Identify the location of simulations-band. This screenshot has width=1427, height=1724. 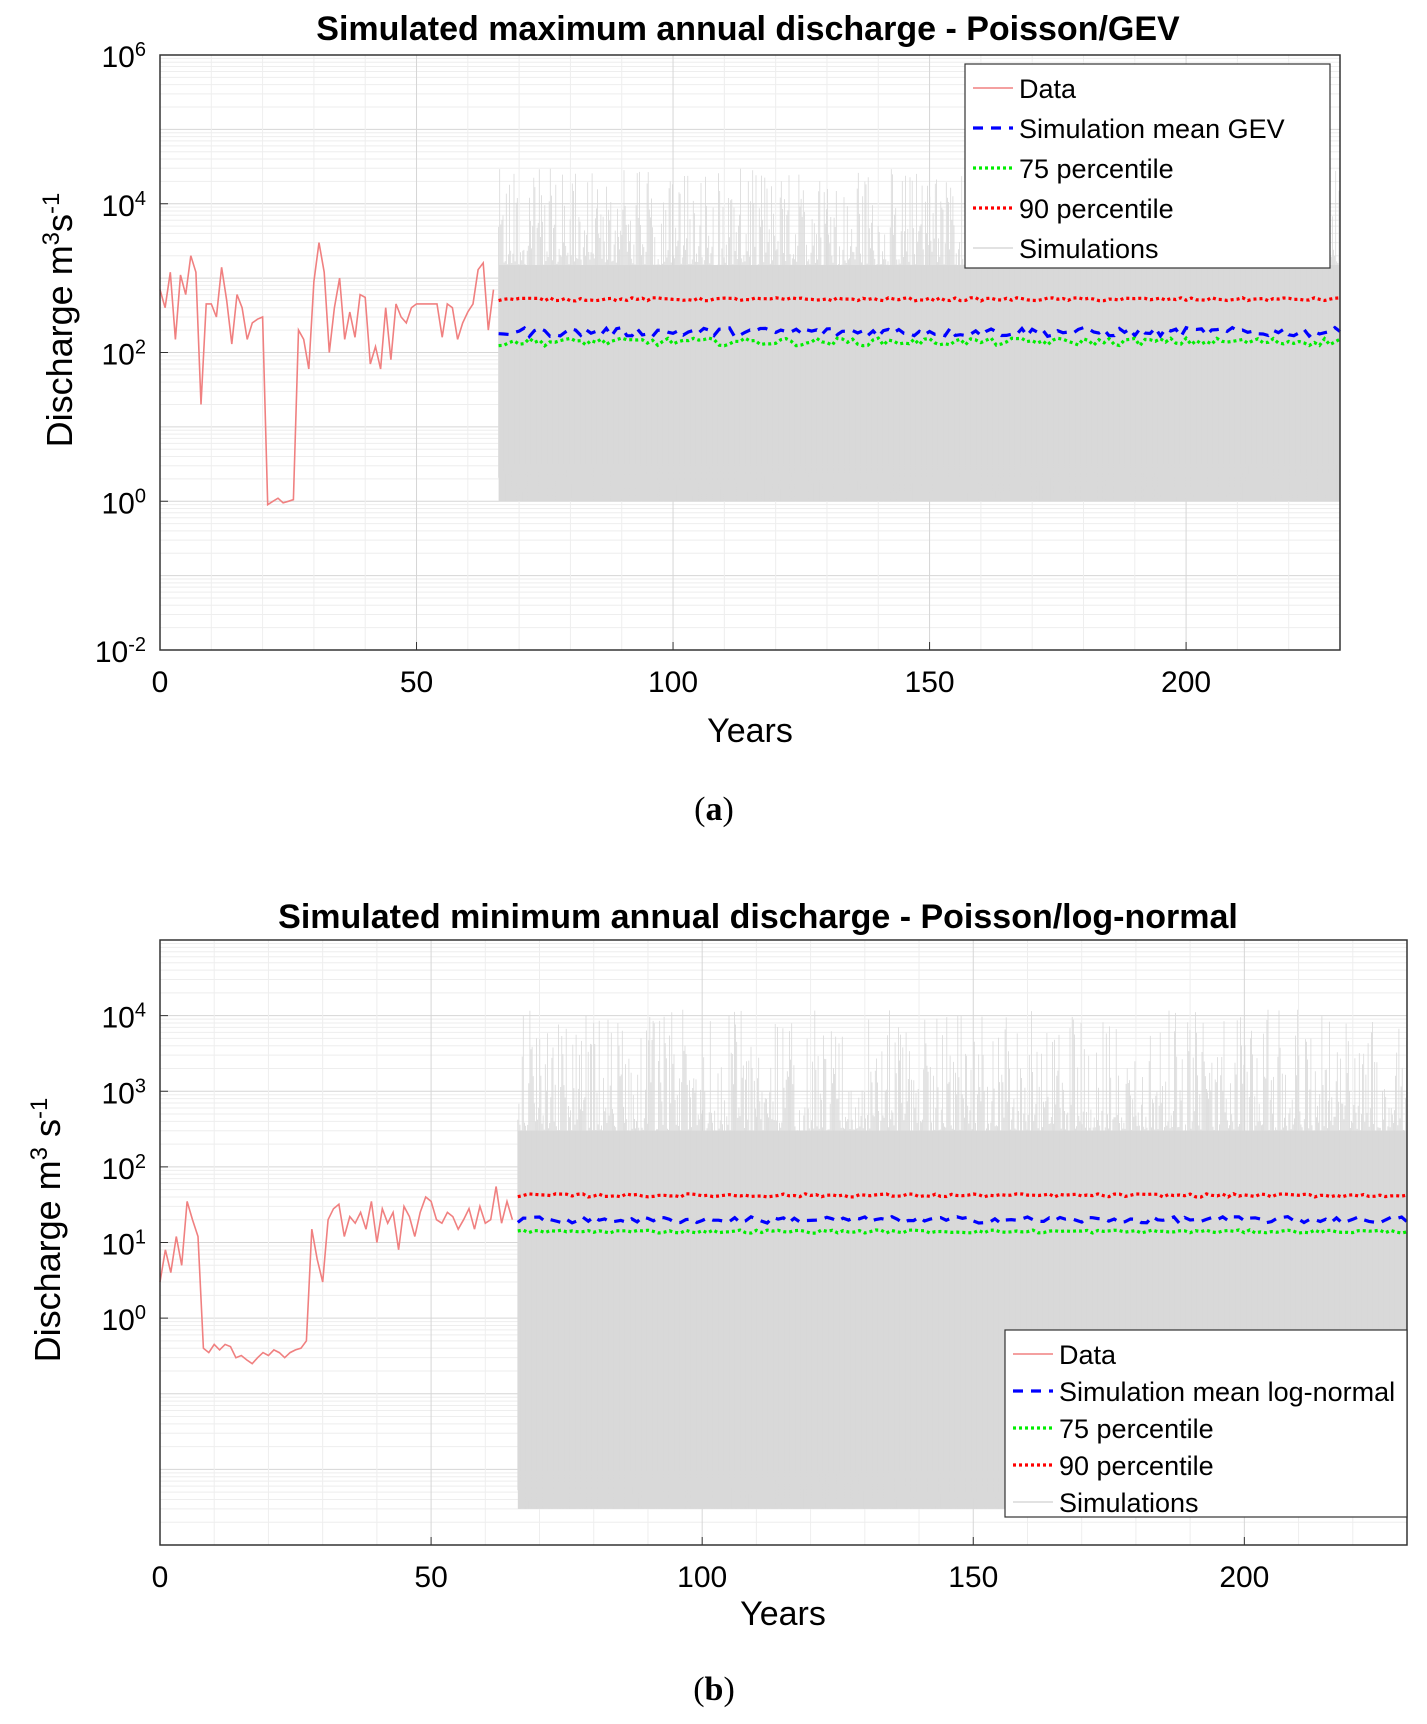
(919, 335).